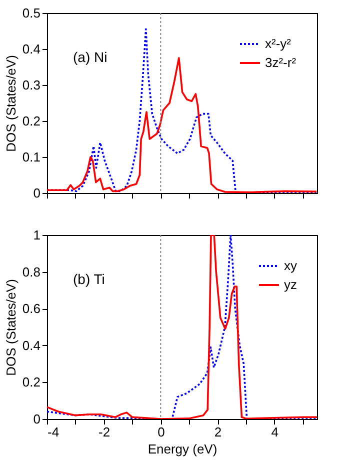 This screenshot has height=472, width=354. What do you see at coordinates (161, 432) in the screenshot?
I see `x-tick-label: 0` at bounding box center [161, 432].